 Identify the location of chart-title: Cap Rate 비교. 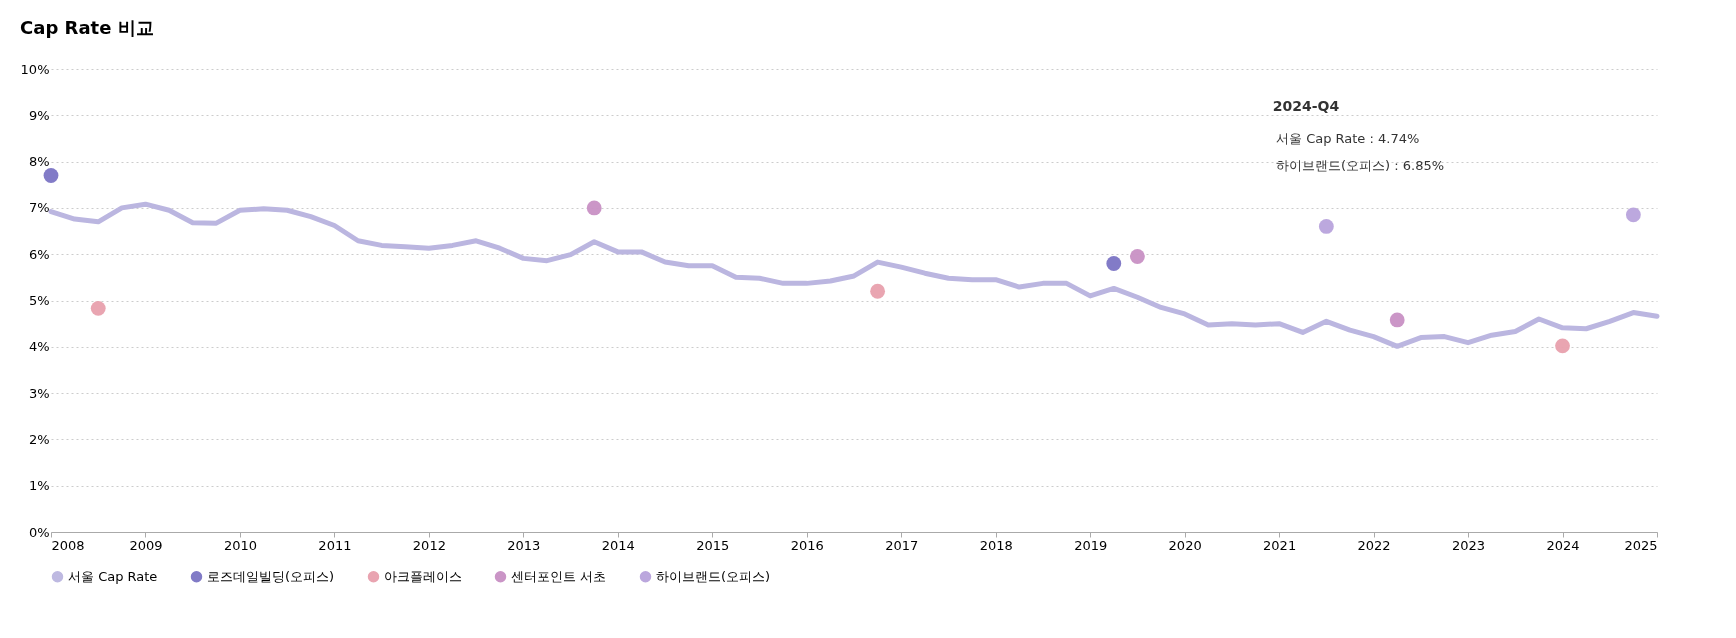
(87, 27).